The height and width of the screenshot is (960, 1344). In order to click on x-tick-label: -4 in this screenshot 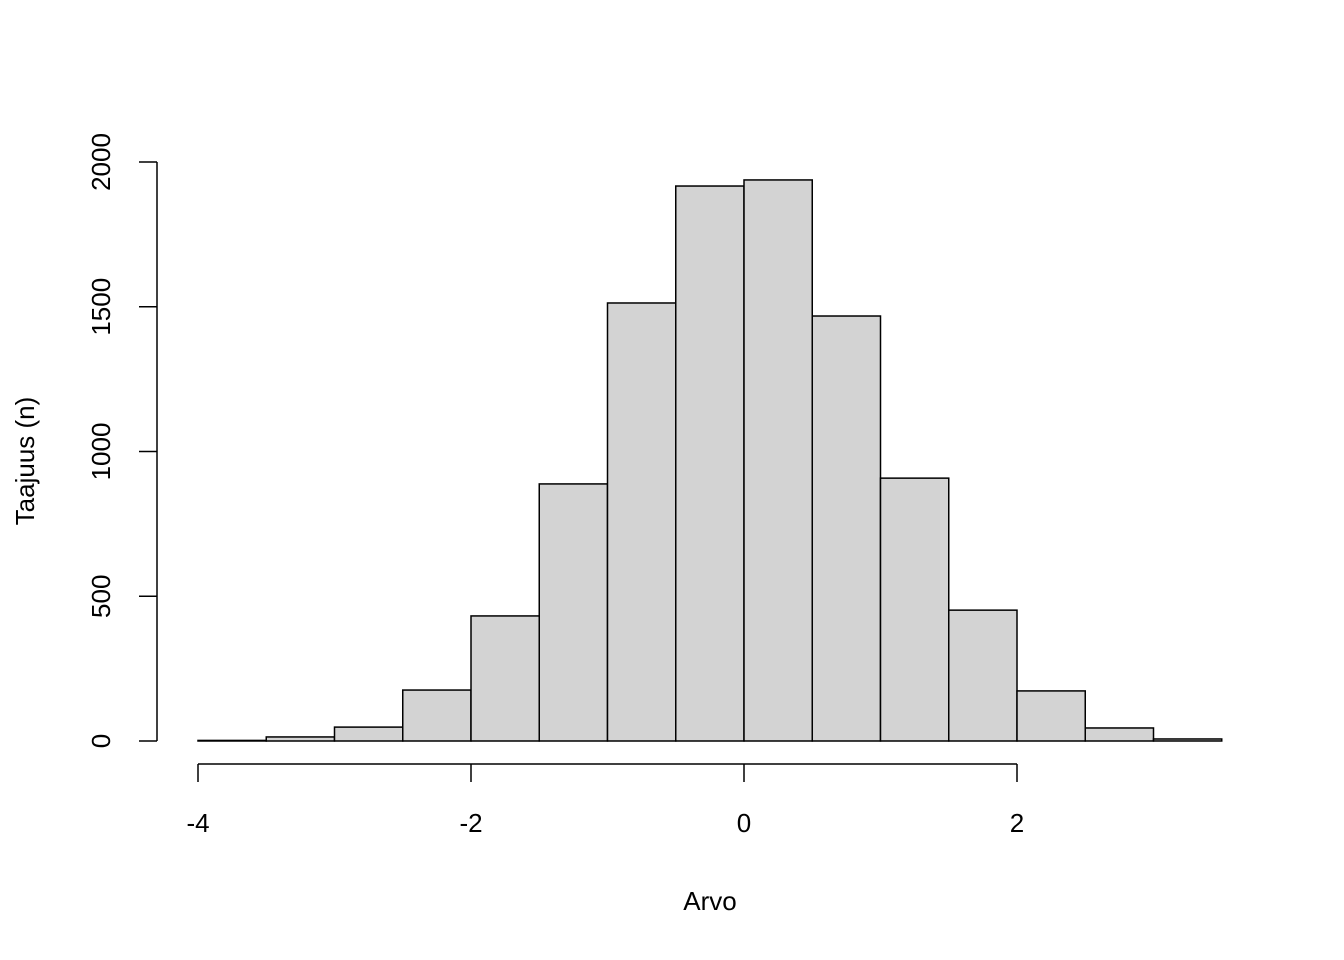, I will do `click(197, 823)`.